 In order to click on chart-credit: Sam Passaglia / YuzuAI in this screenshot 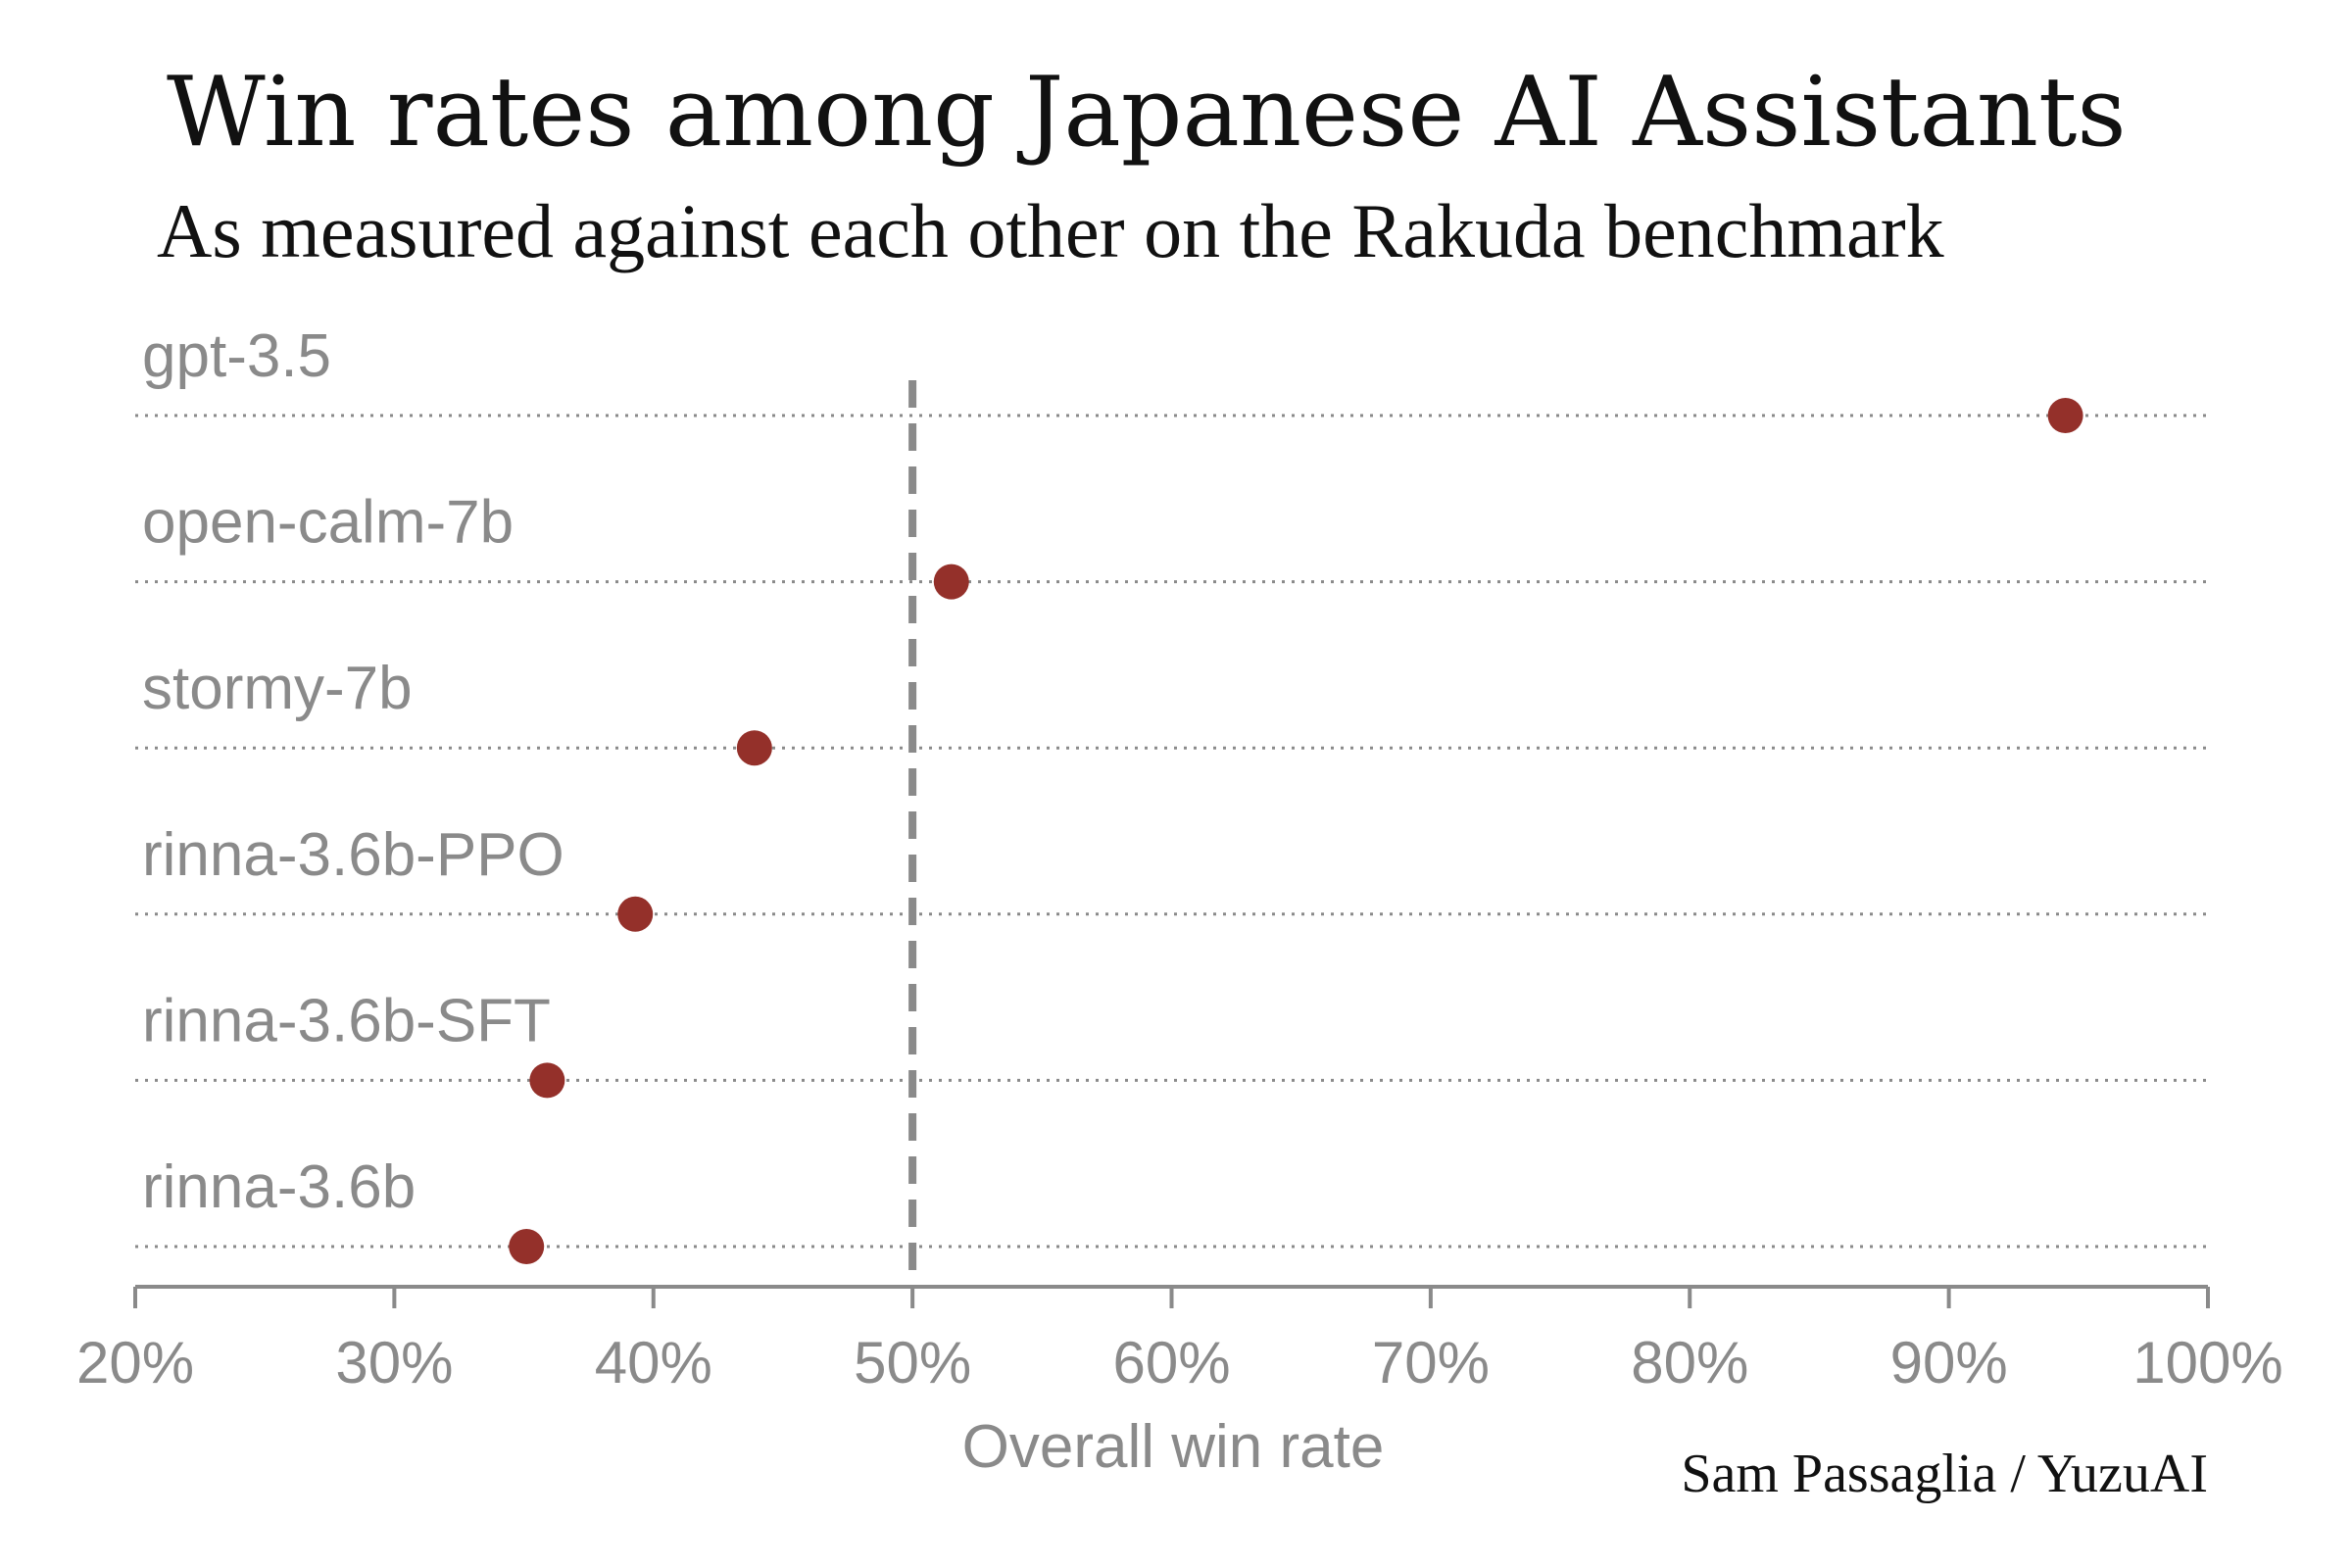, I will do `click(1944, 1474)`.